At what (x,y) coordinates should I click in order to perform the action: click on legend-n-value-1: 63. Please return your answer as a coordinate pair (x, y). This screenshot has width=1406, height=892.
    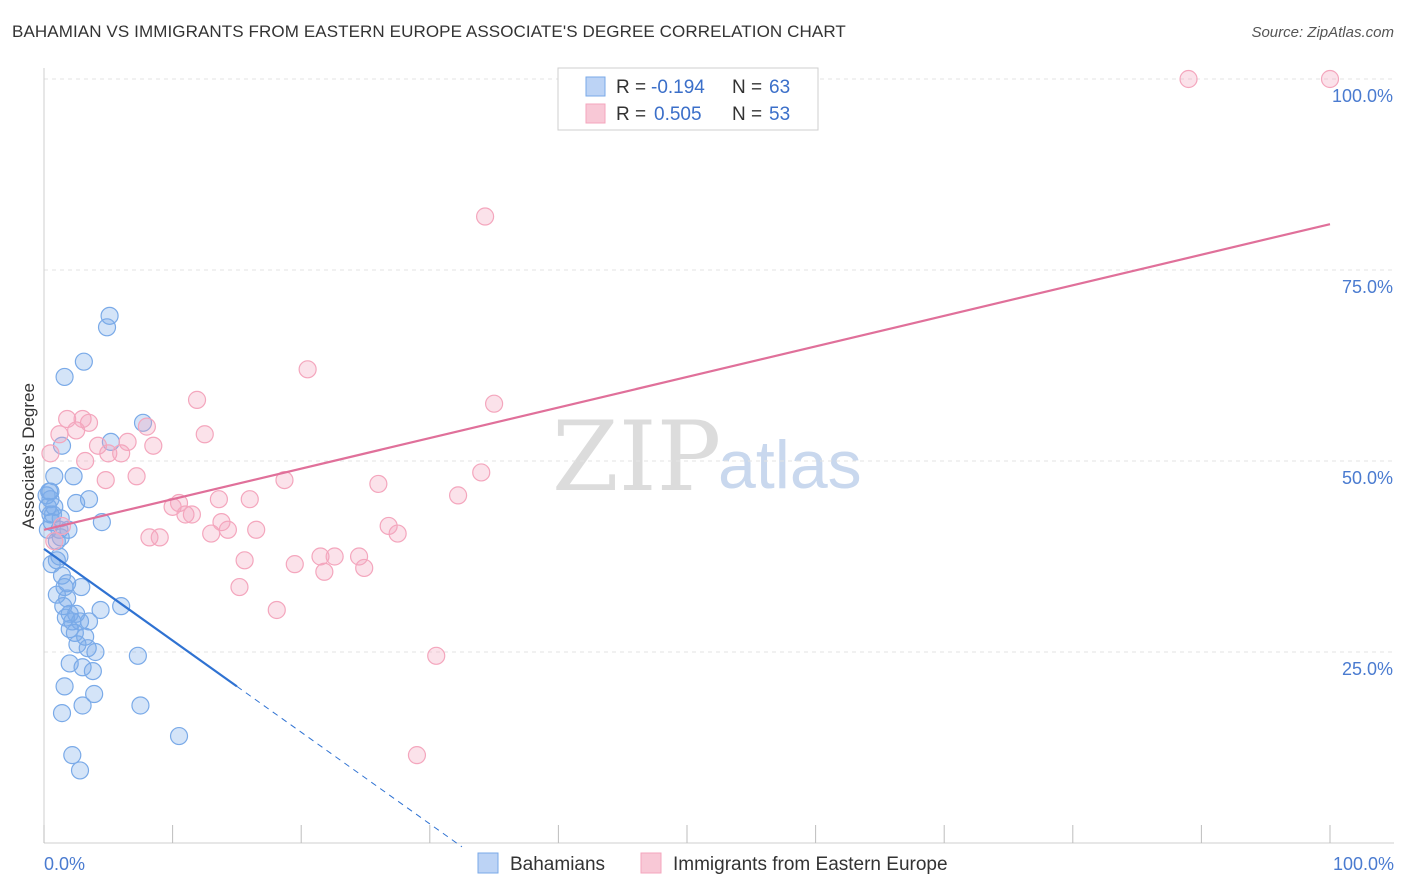
    Looking at the image, I should click on (779, 87).